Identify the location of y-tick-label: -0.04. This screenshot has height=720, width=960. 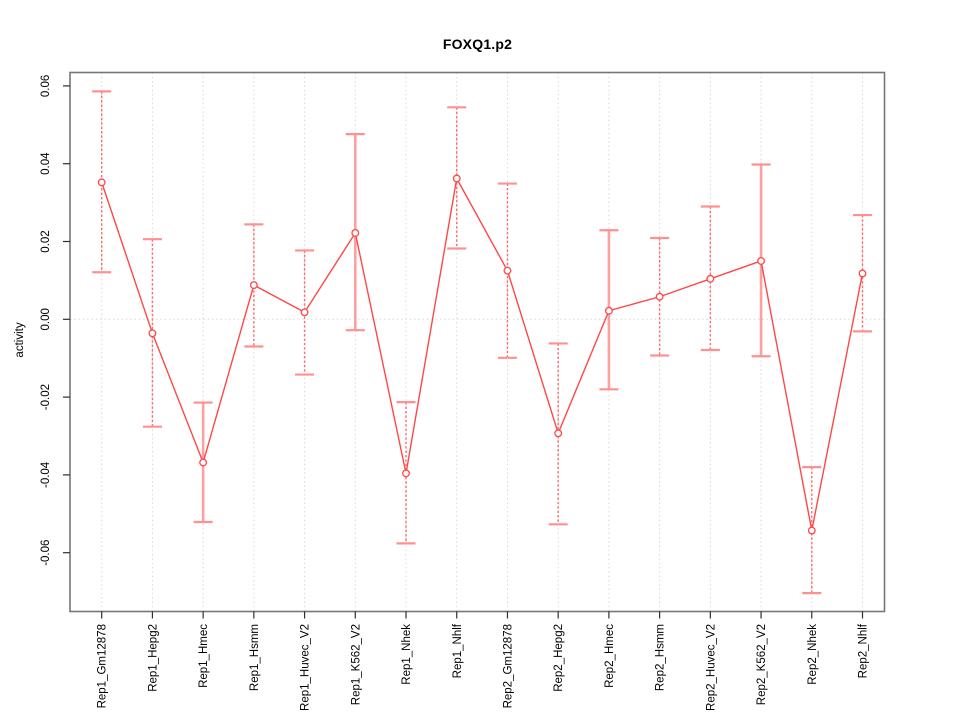
(46, 474).